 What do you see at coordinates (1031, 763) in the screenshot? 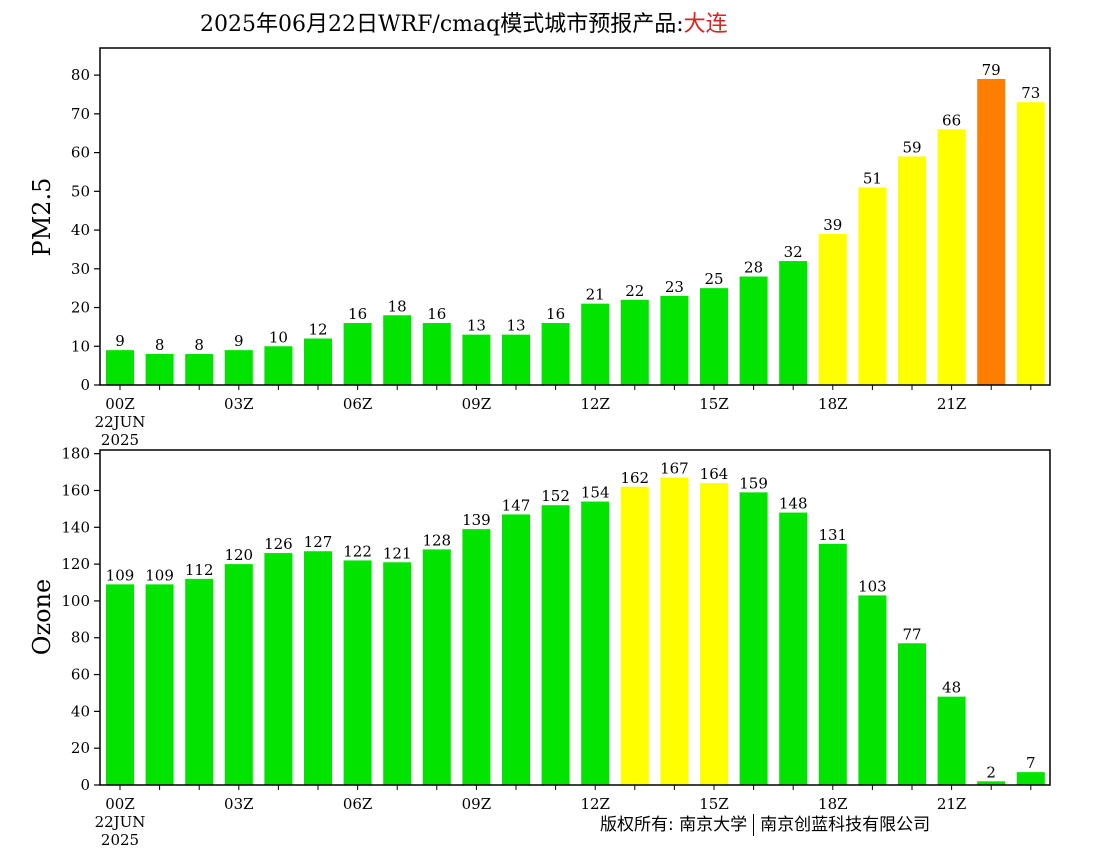
I see `ozone-data-label: 7` at bounding box center [1031, 763].